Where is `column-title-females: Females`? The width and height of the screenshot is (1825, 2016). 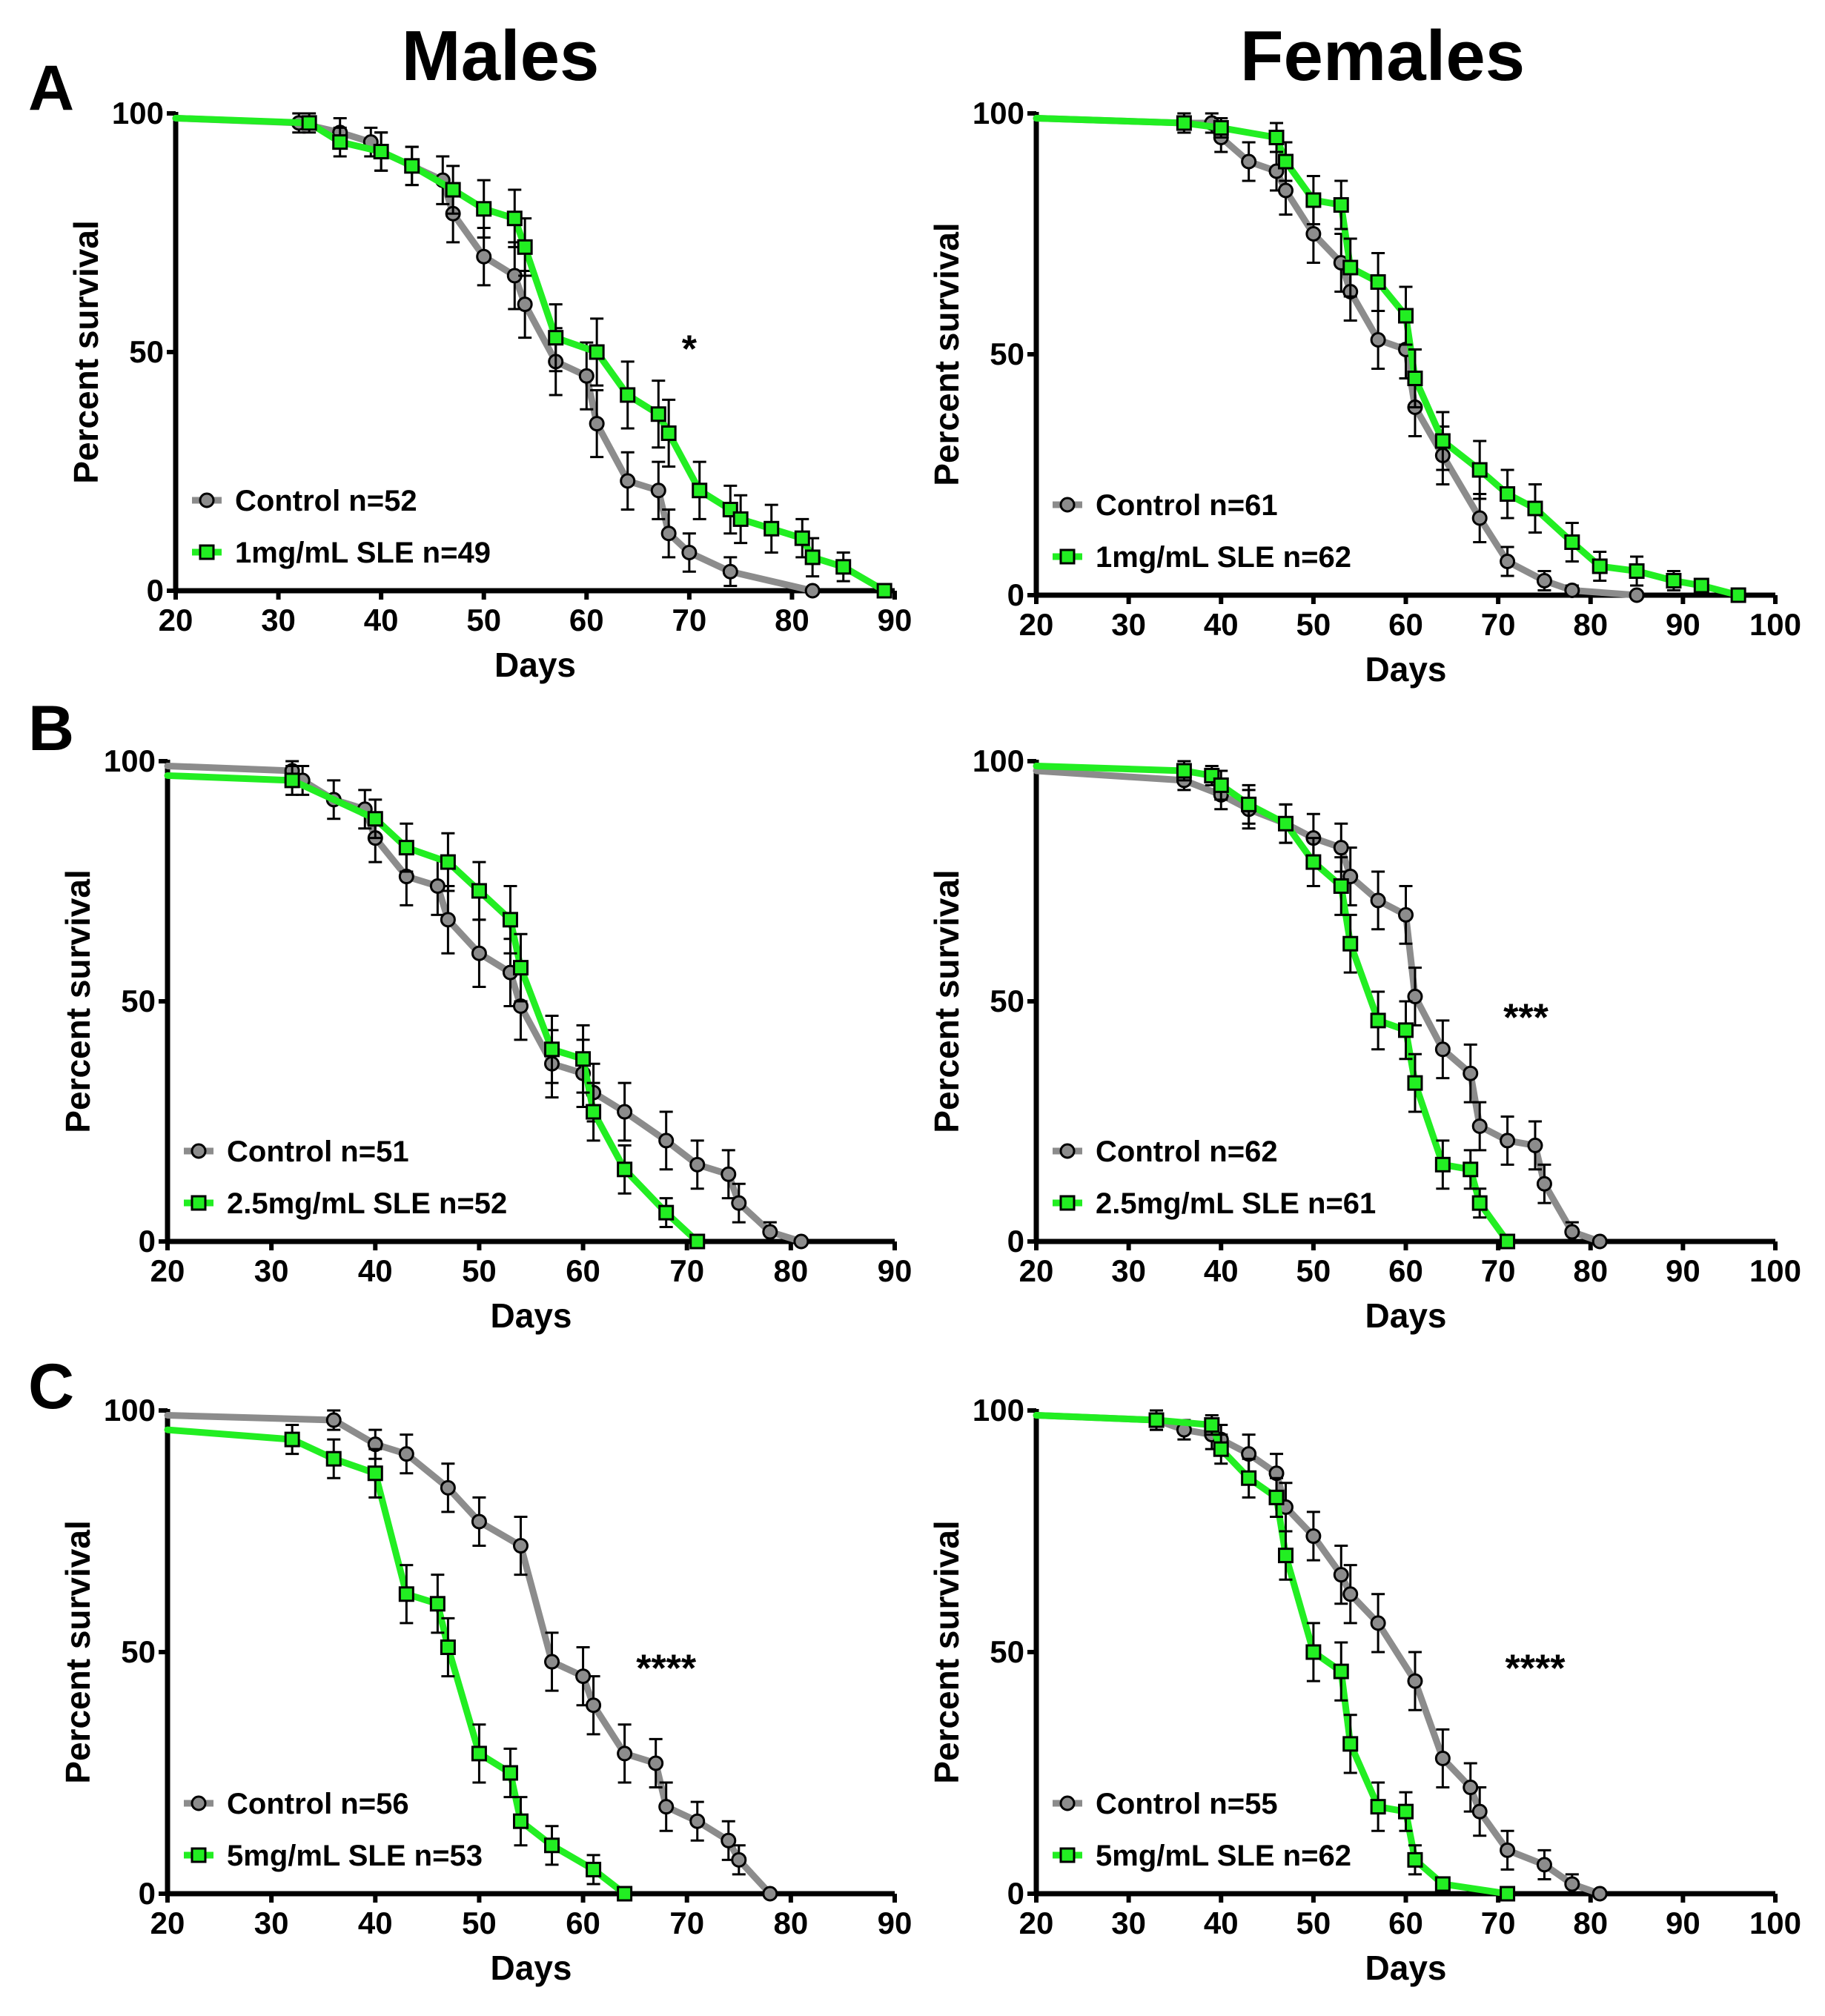
column-title-females: Females is located at coordinates (1382, 56).